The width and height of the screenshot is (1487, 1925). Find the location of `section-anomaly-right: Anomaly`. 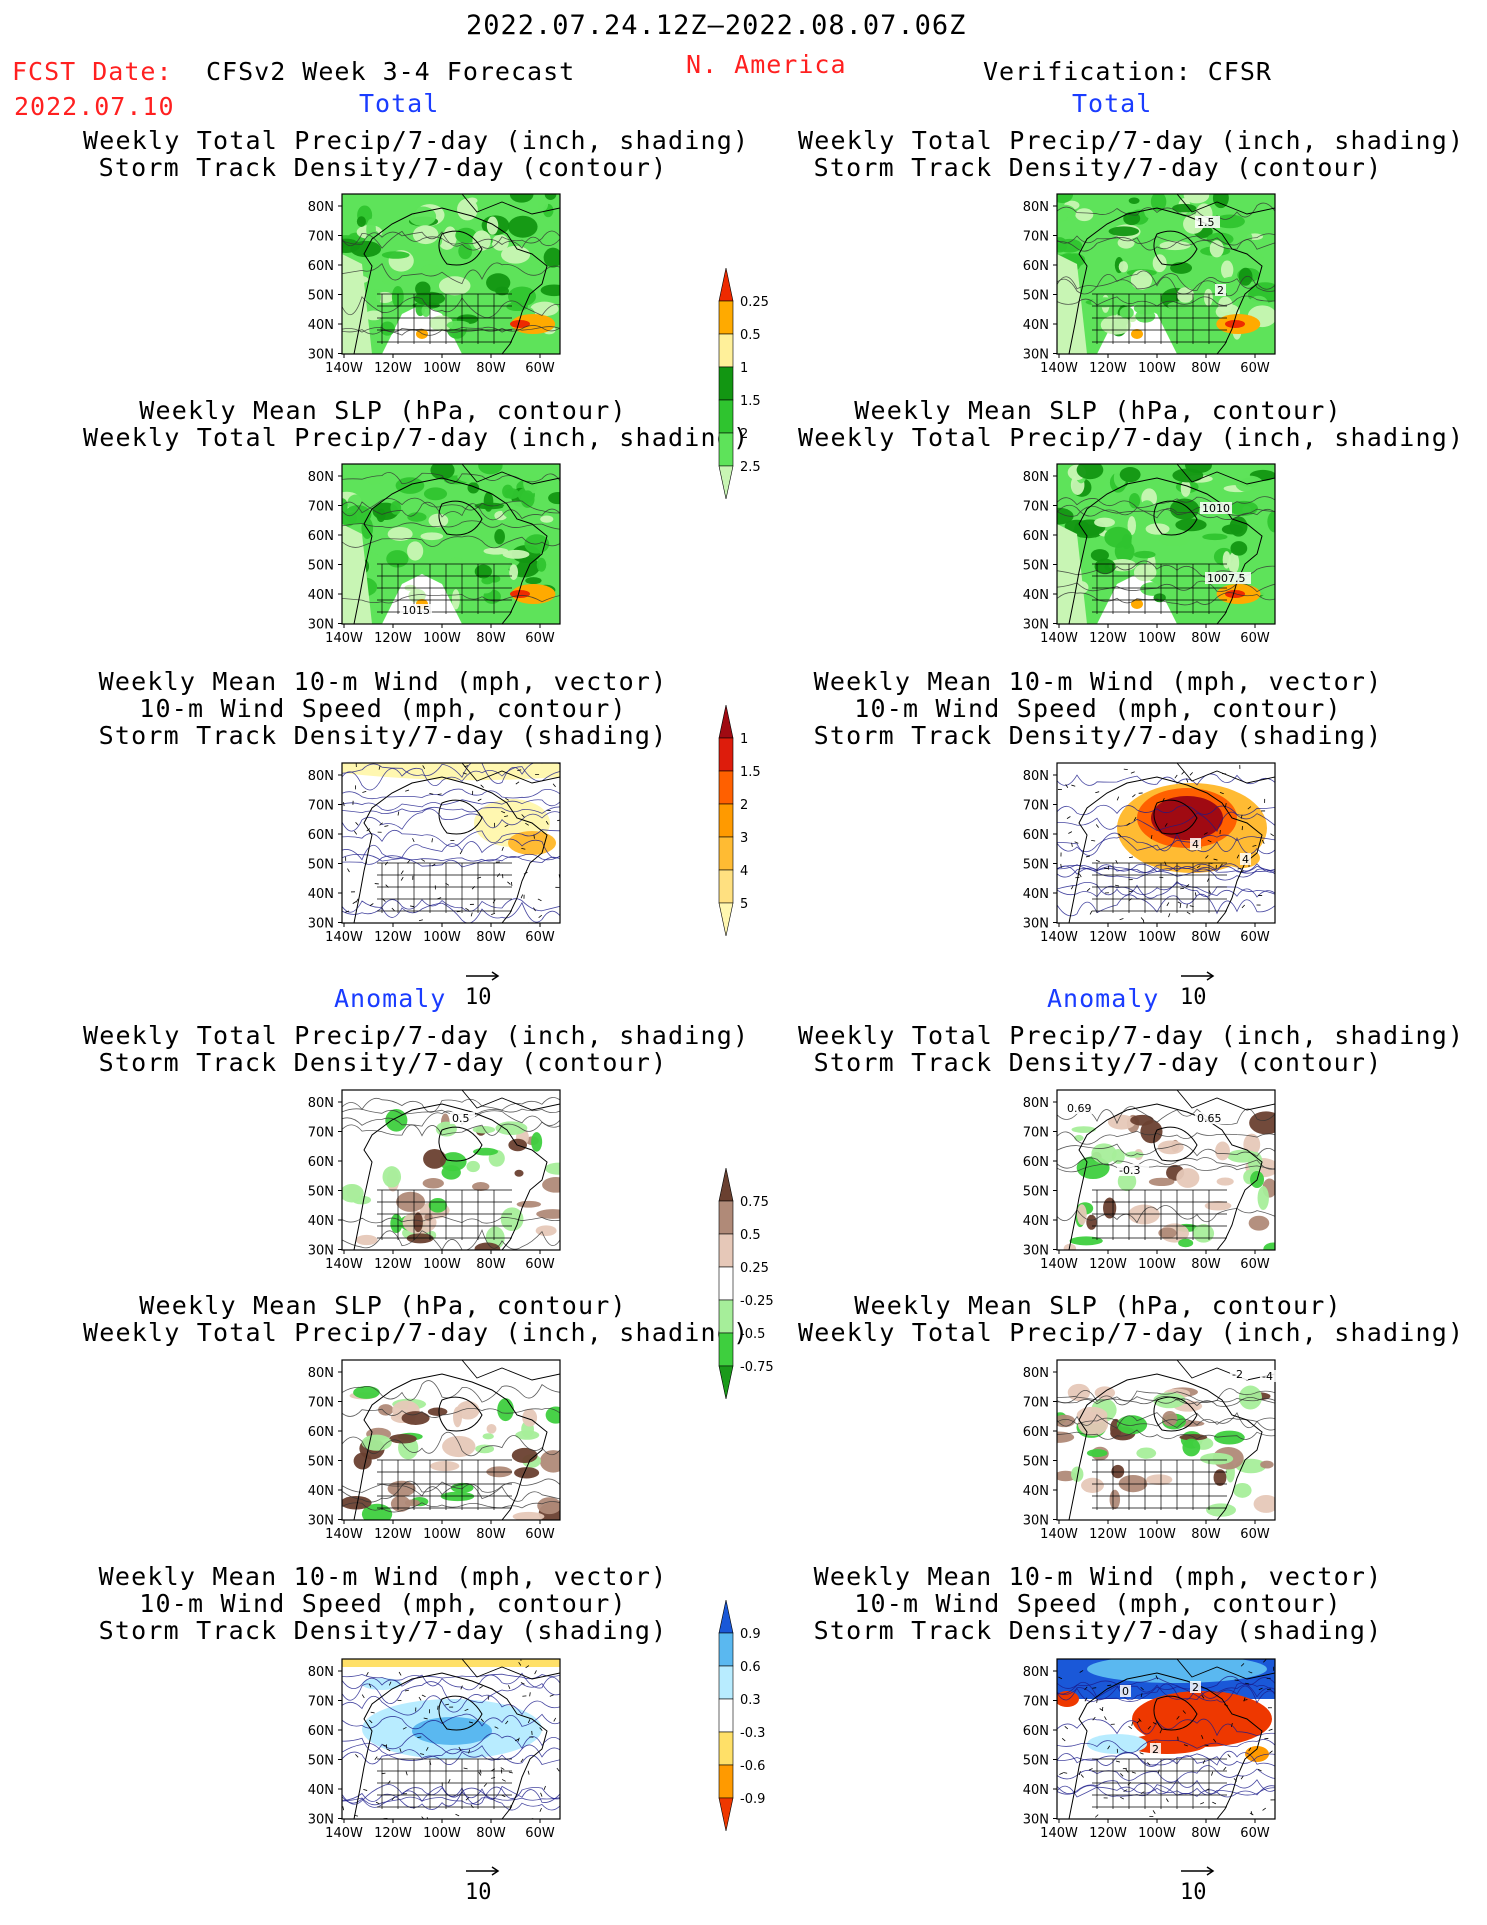

section-anomaly-right: Anomaly is located at coordinates (1103, 998).